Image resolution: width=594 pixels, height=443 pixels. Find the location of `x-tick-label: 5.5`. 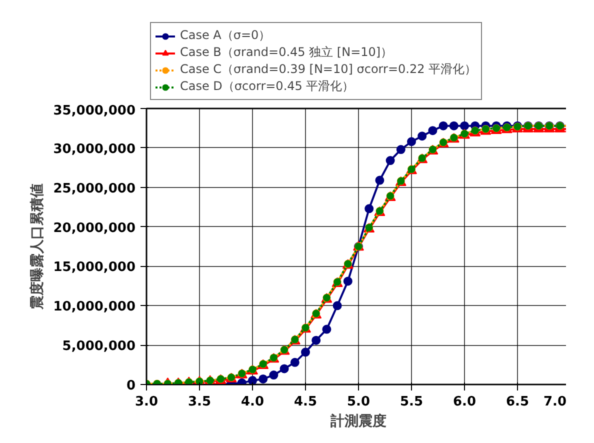

x-tick-label: 5.5 is located at coordinates (412, 402).